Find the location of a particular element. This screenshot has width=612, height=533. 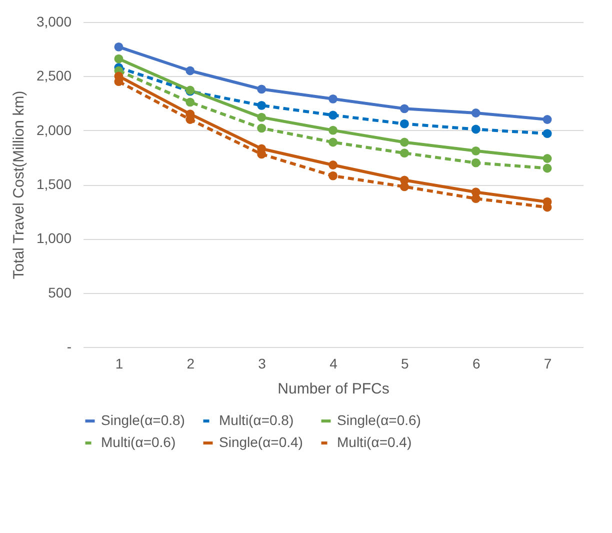

y-tick-label: 3,000 is located at coordinates (54, 22).